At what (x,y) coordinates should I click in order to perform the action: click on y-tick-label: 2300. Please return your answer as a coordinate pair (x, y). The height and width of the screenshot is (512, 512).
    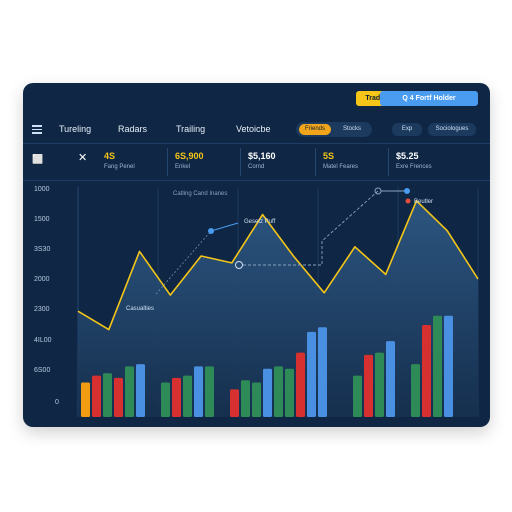
    Looking at the image, I should click on (42, 309).